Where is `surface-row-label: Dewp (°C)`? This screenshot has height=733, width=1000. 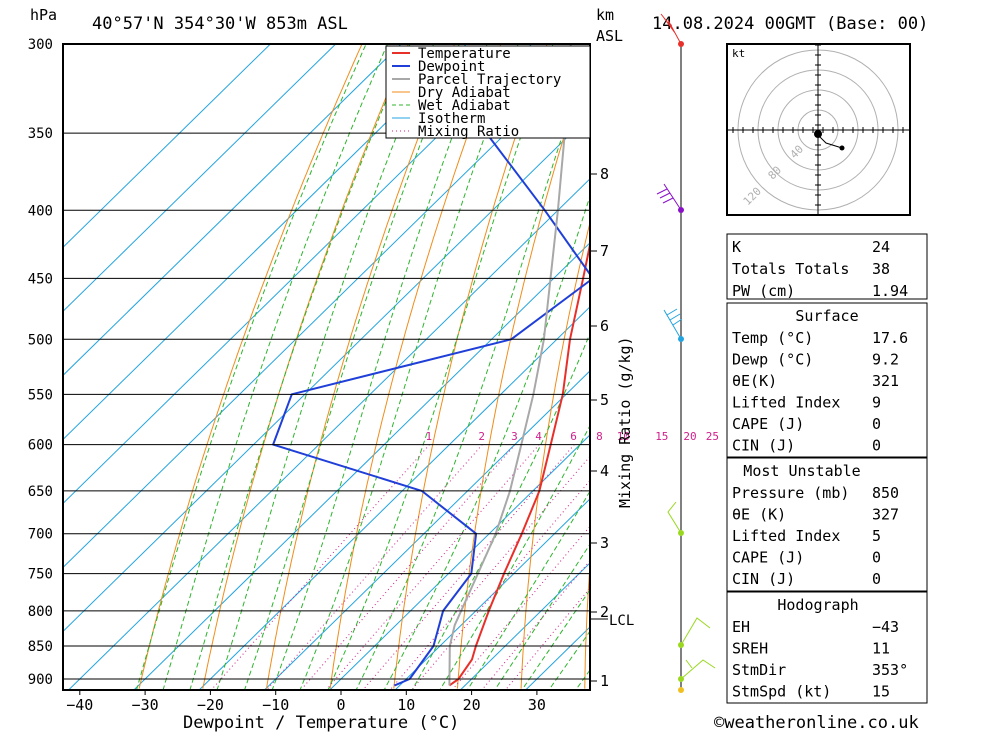 surface-row-label: Dewp (°C) is located at coordinates (772, 360).